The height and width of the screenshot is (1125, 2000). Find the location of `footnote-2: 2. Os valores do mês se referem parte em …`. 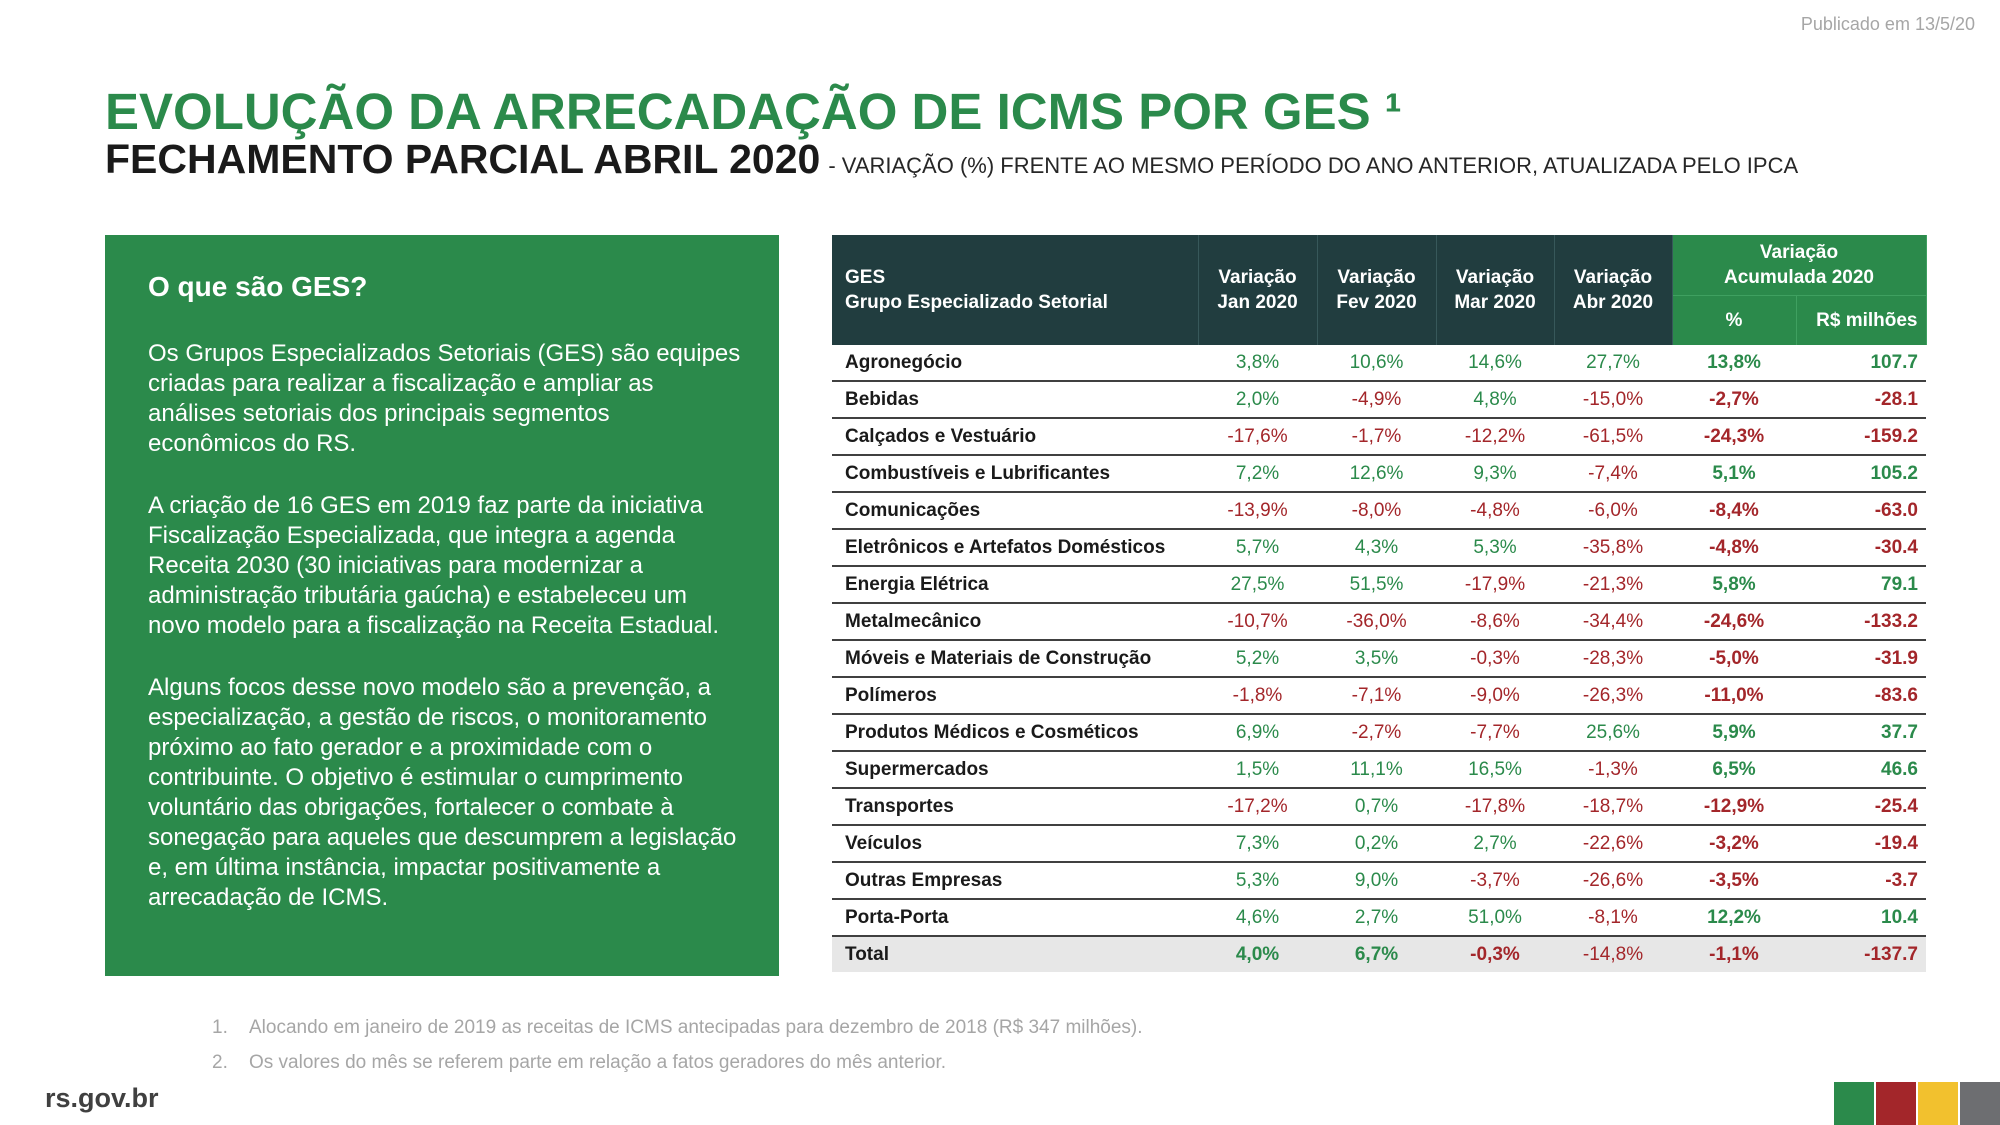

footnote-2: 2. Os valores do mês se referem parte em … is located at coordinates (579, 1062).